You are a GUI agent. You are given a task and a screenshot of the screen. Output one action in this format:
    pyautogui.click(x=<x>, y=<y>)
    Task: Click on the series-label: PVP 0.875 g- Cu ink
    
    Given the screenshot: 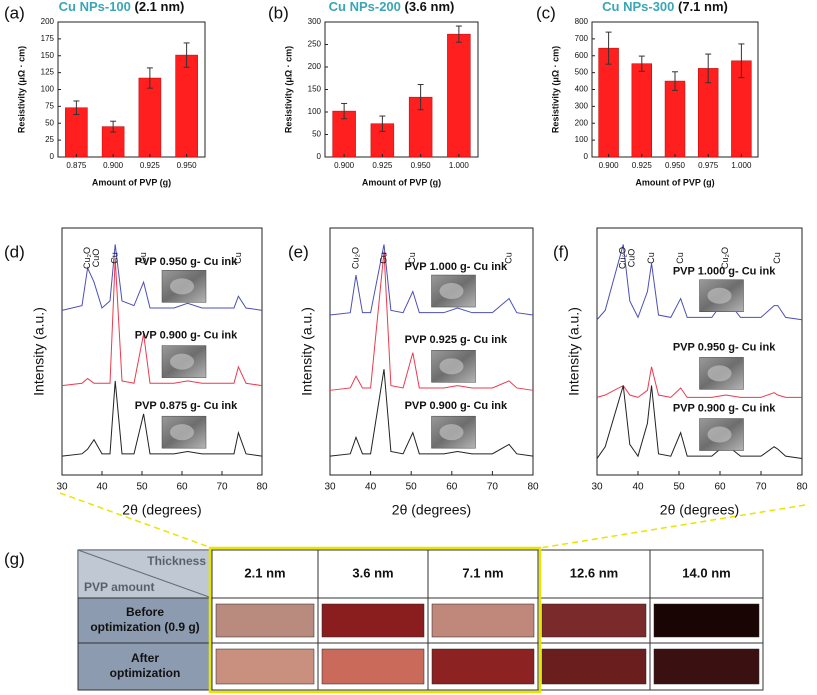 What is the action you would take?
    pyautogui.click(x=186, y=406)
    